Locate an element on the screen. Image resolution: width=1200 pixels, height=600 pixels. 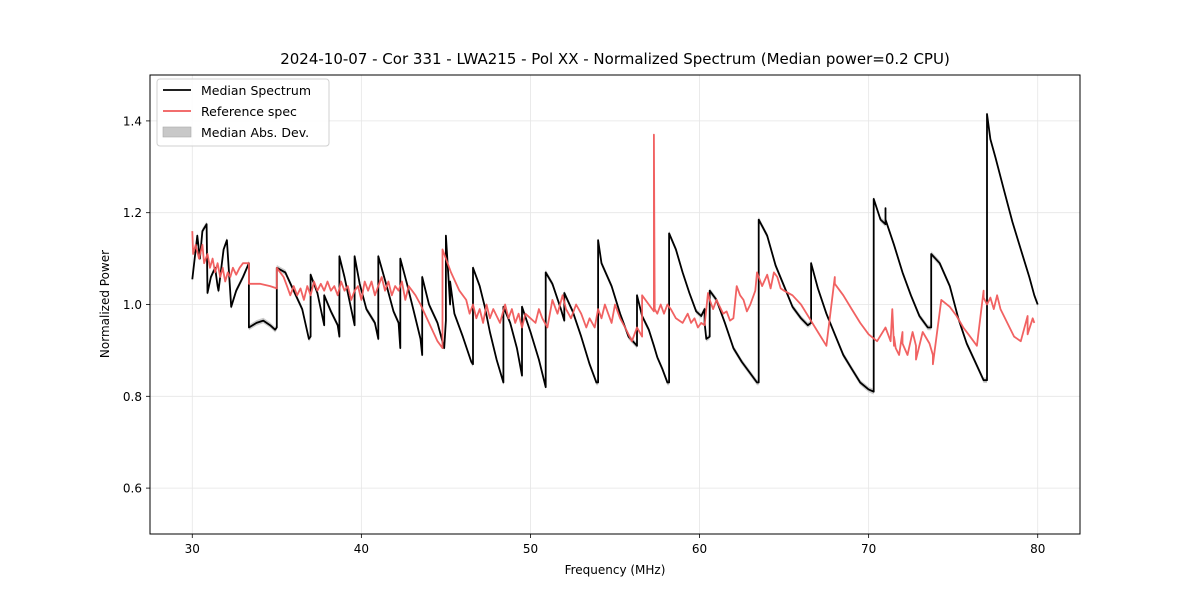
legend-swatch-mad is located at coordinates (177, 132).